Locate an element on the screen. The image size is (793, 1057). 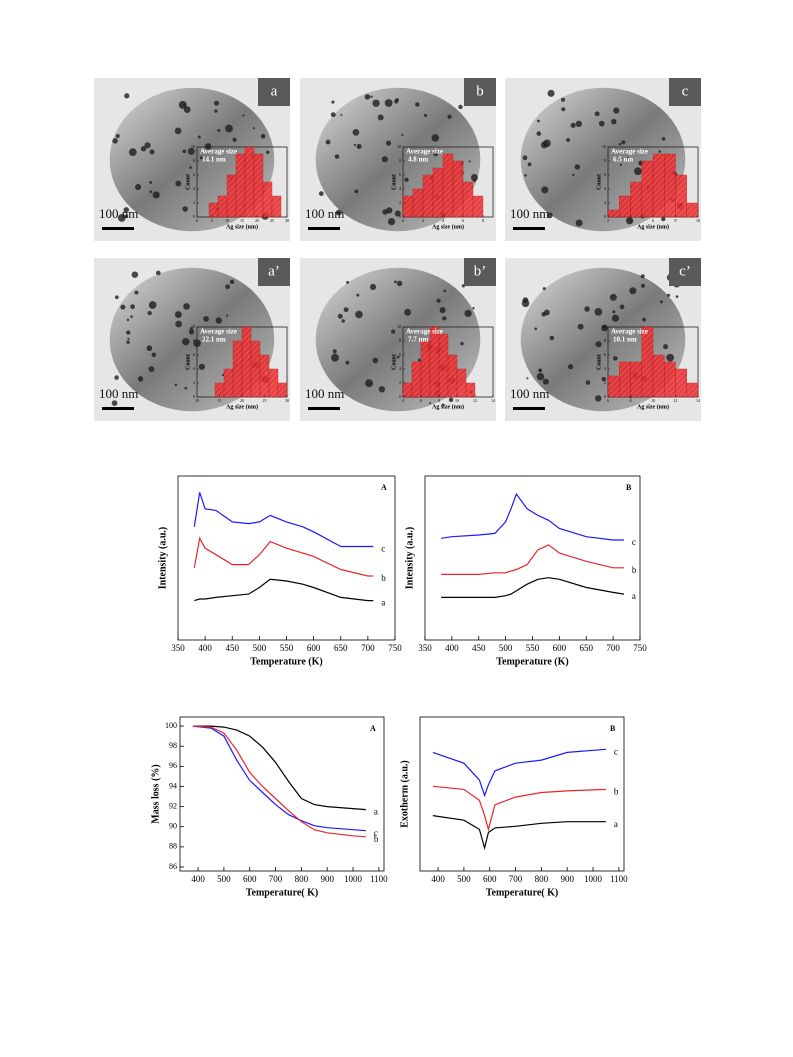
inset-y-tick-label: 8 is located at coordinates (194, 160).